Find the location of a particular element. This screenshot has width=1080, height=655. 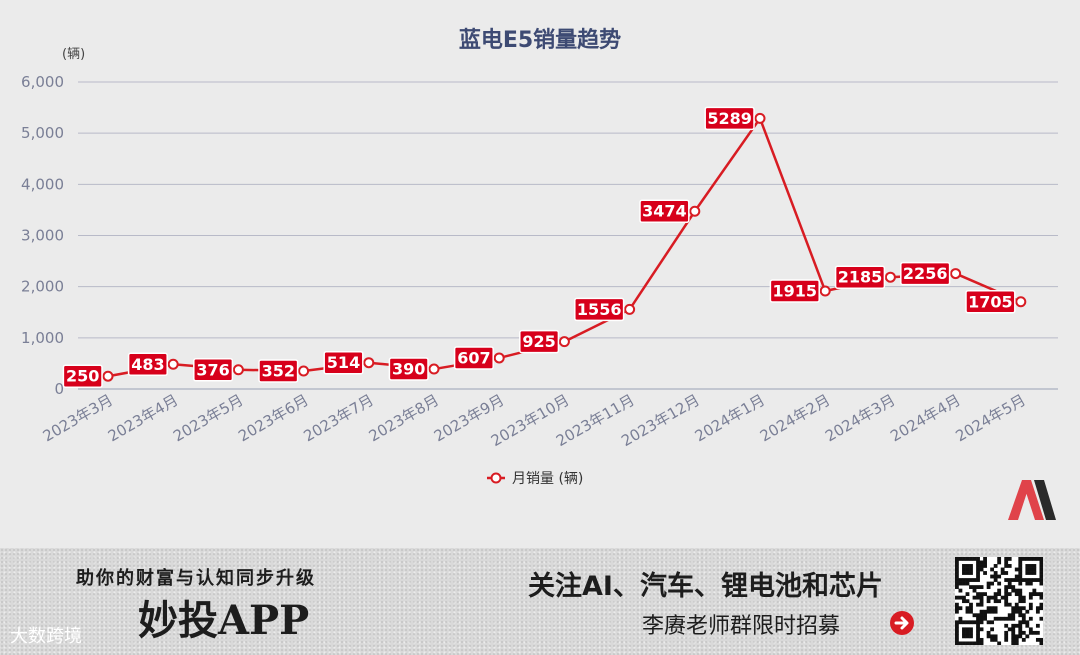

y-tick-label: 0 is located at coordinates (59, 389).